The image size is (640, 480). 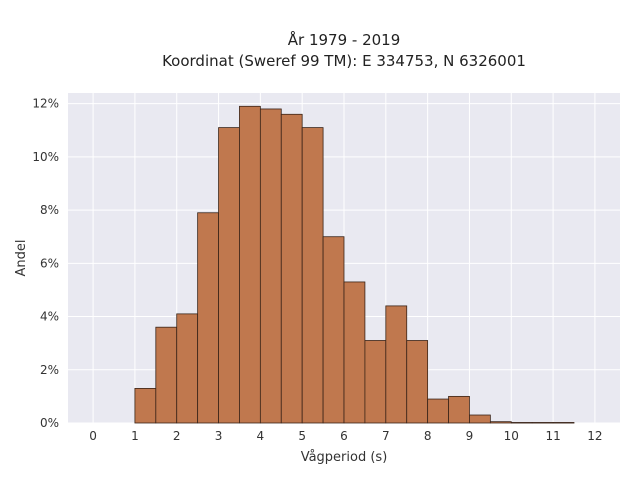 What do you see at coordinates (45, 104) in the screenshot?
I see `y-tick-label: 12%` at bounding box center [45, 104].